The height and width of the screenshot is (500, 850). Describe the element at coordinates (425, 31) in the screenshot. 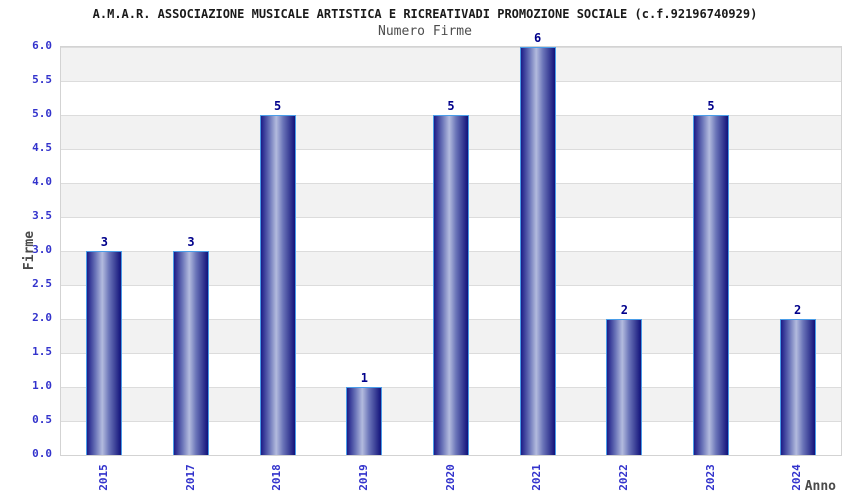

I see `chart-subtitle: Numero Firme` at that location.